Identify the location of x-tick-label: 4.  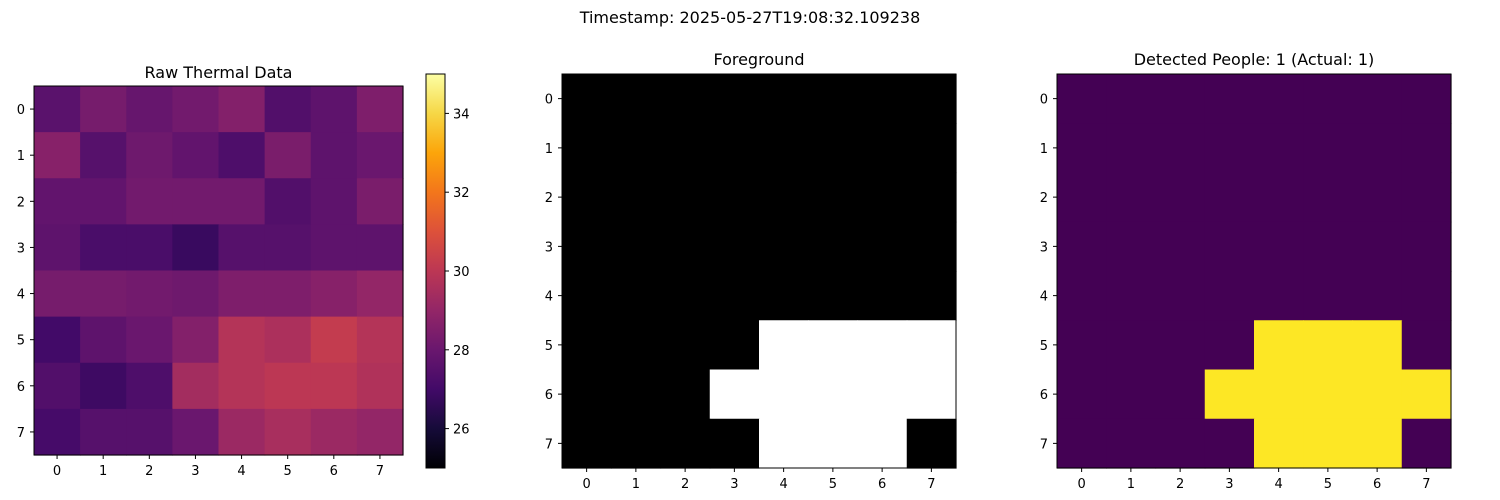
(241, 471).